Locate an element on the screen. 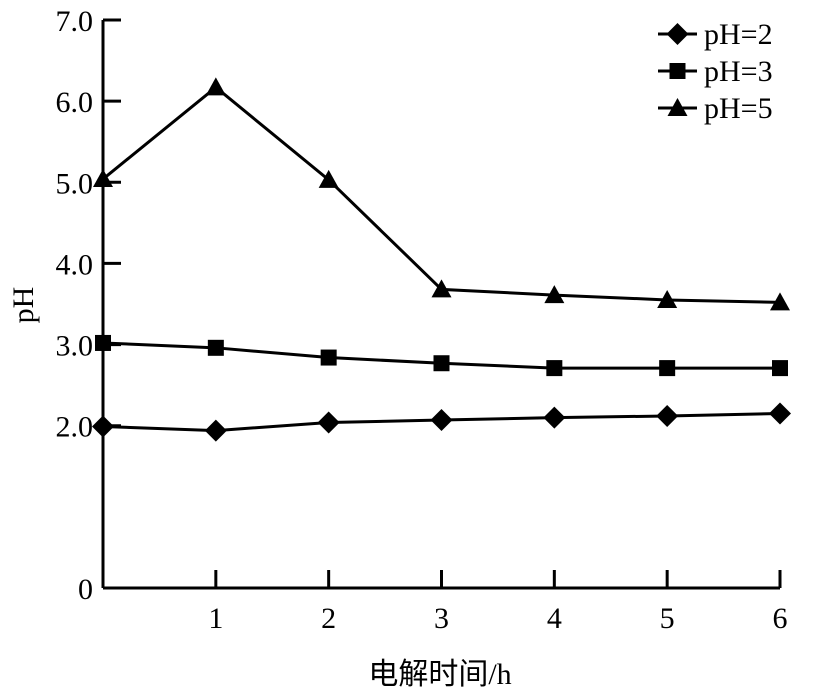 The image size is (824, 700). y-tick-label: 2.0 is located at coordinates (75, 427).